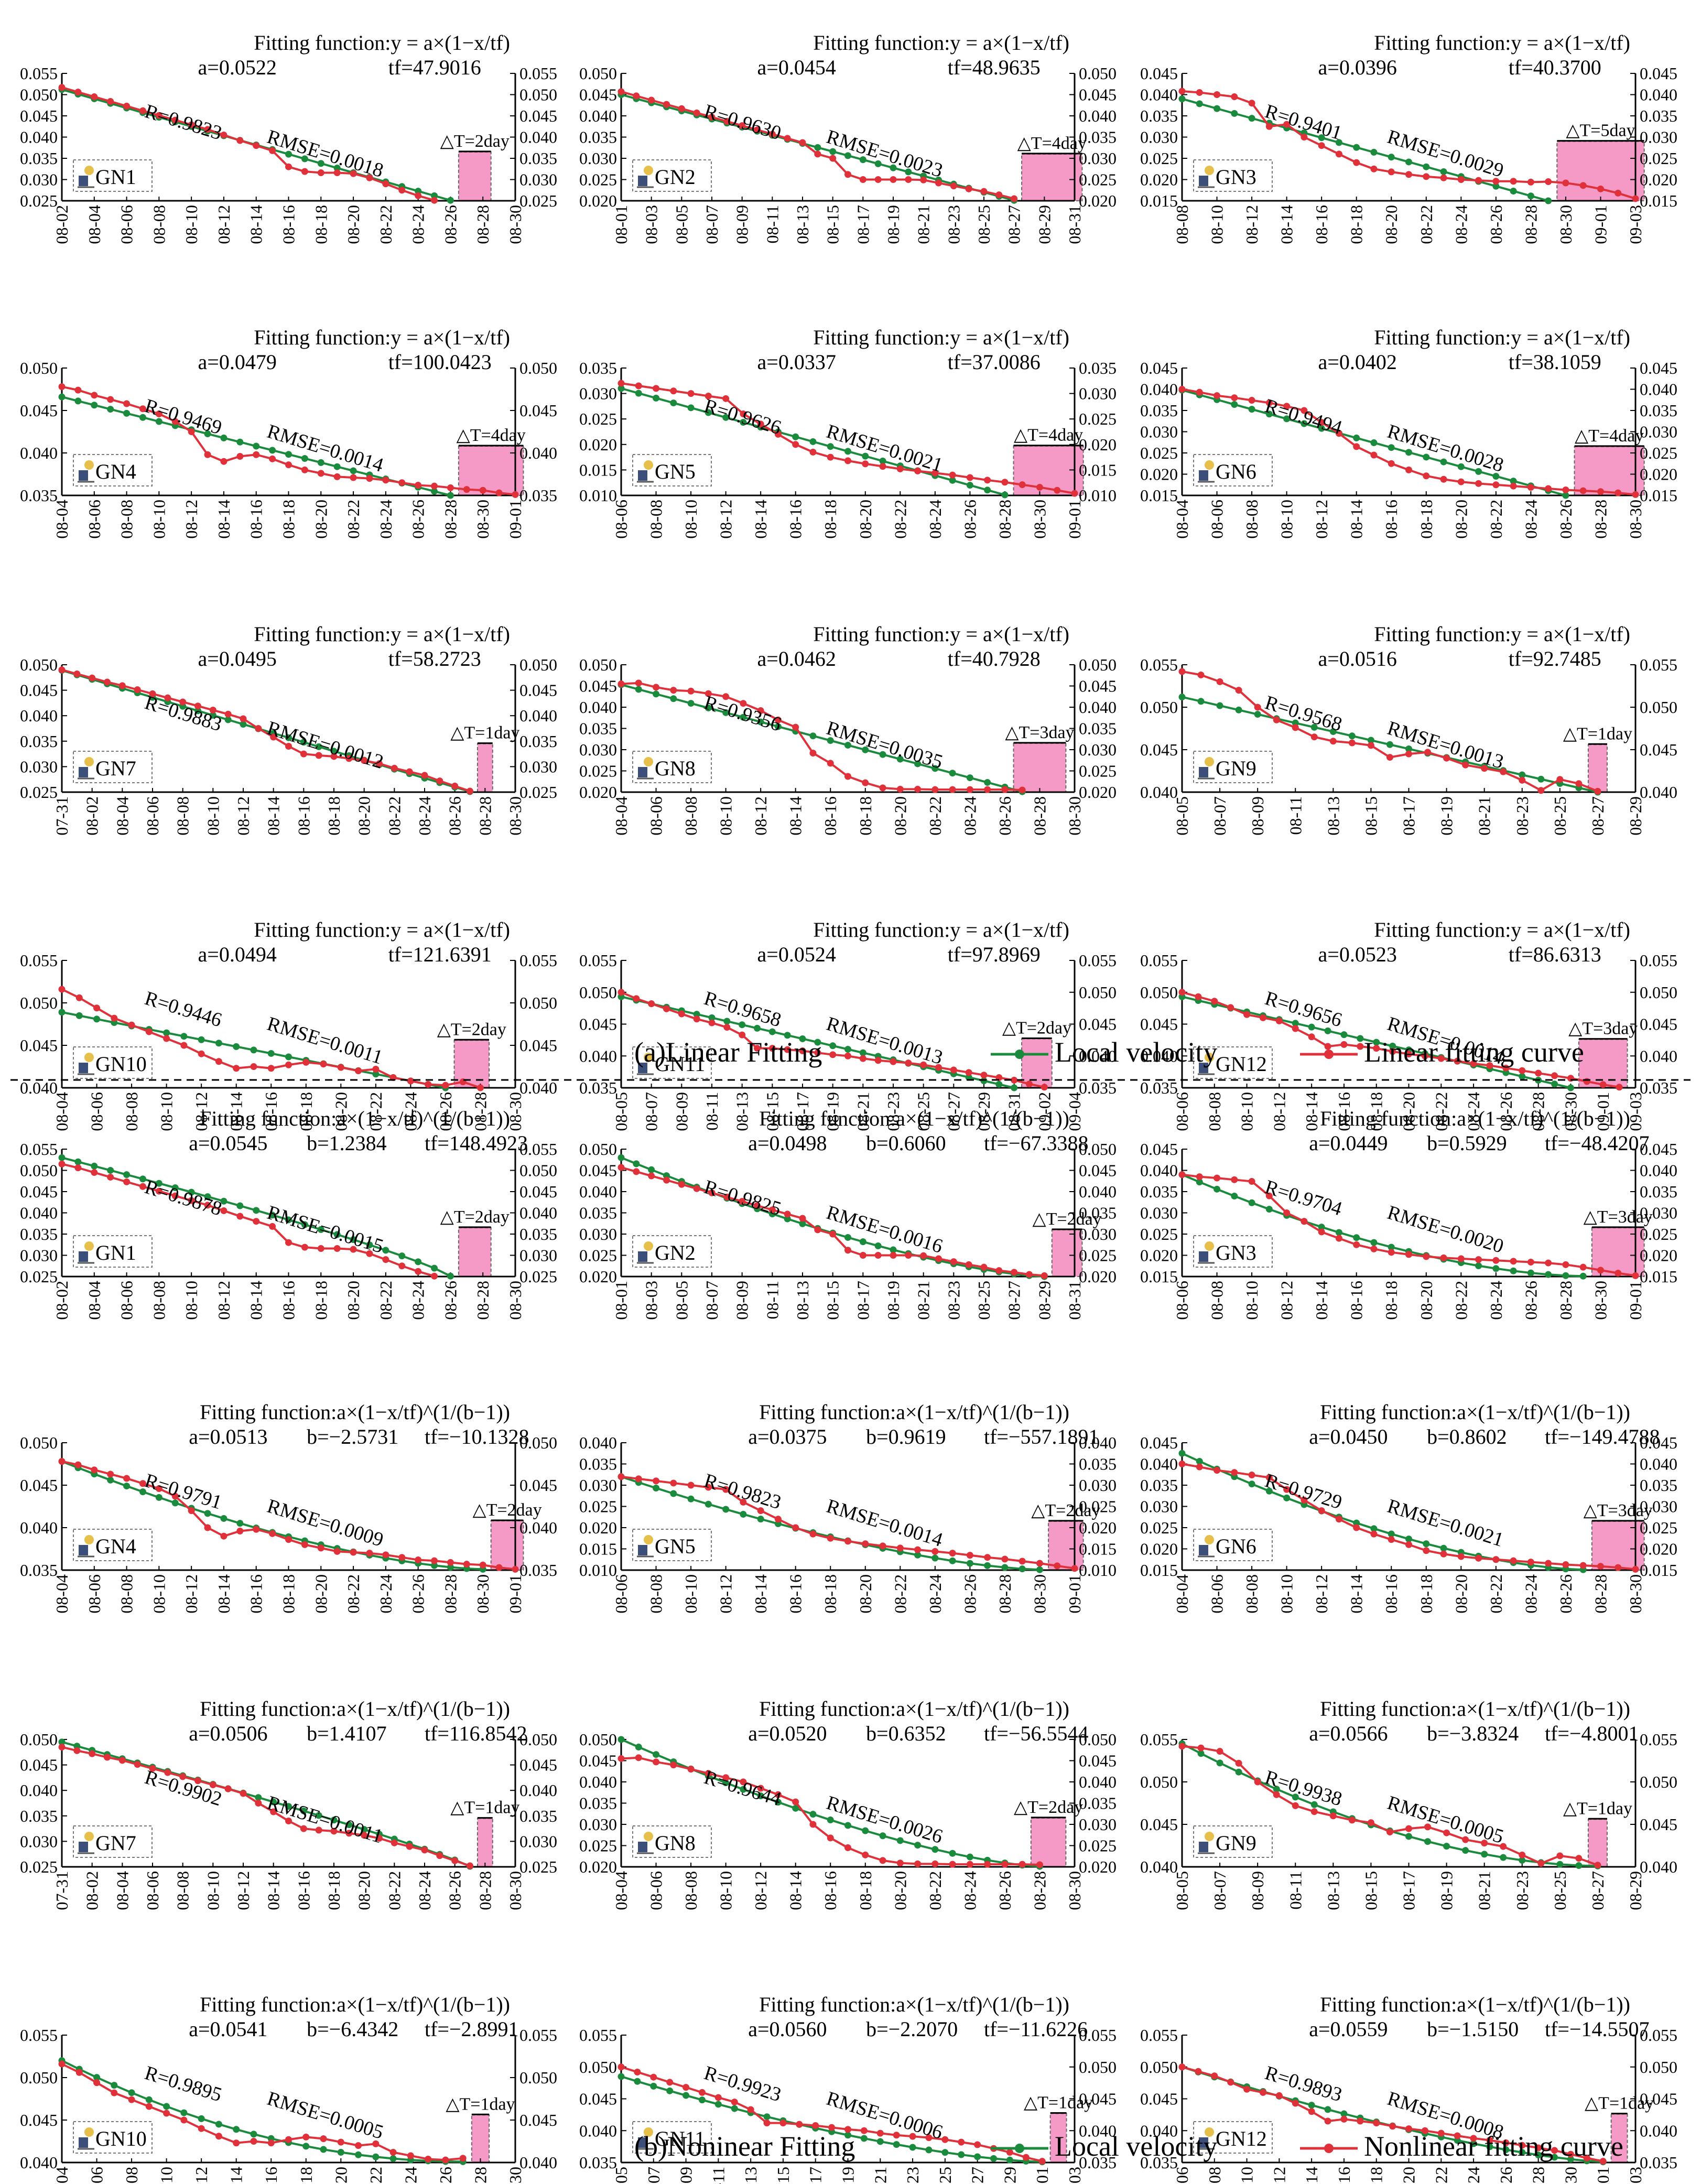 The width and height of the screenshot is (1701, 2184). What do you see at coordinates (642, 772) in the screenshot?
I see `station-icon-body` at bounding box center [642, 772].